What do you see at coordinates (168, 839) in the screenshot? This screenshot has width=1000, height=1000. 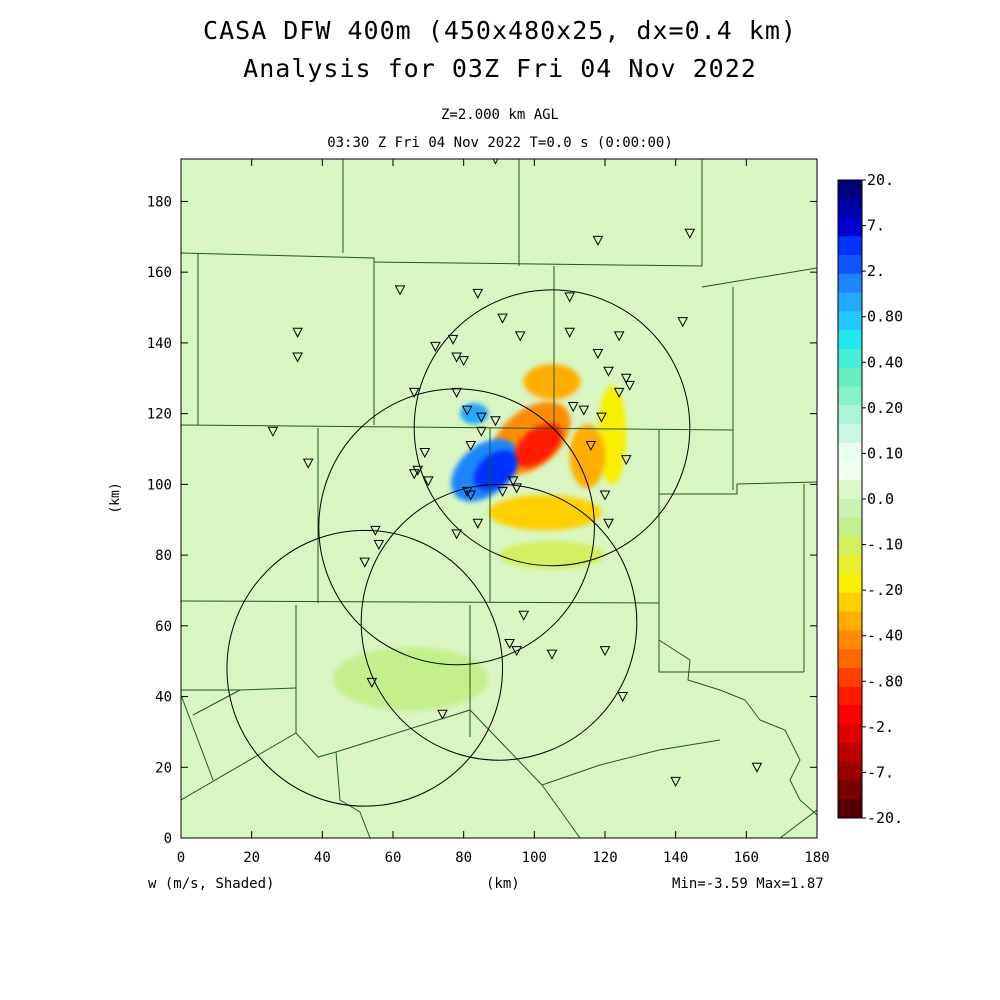 I see `y-tick-label: 0` at bounding box center [168, 839].